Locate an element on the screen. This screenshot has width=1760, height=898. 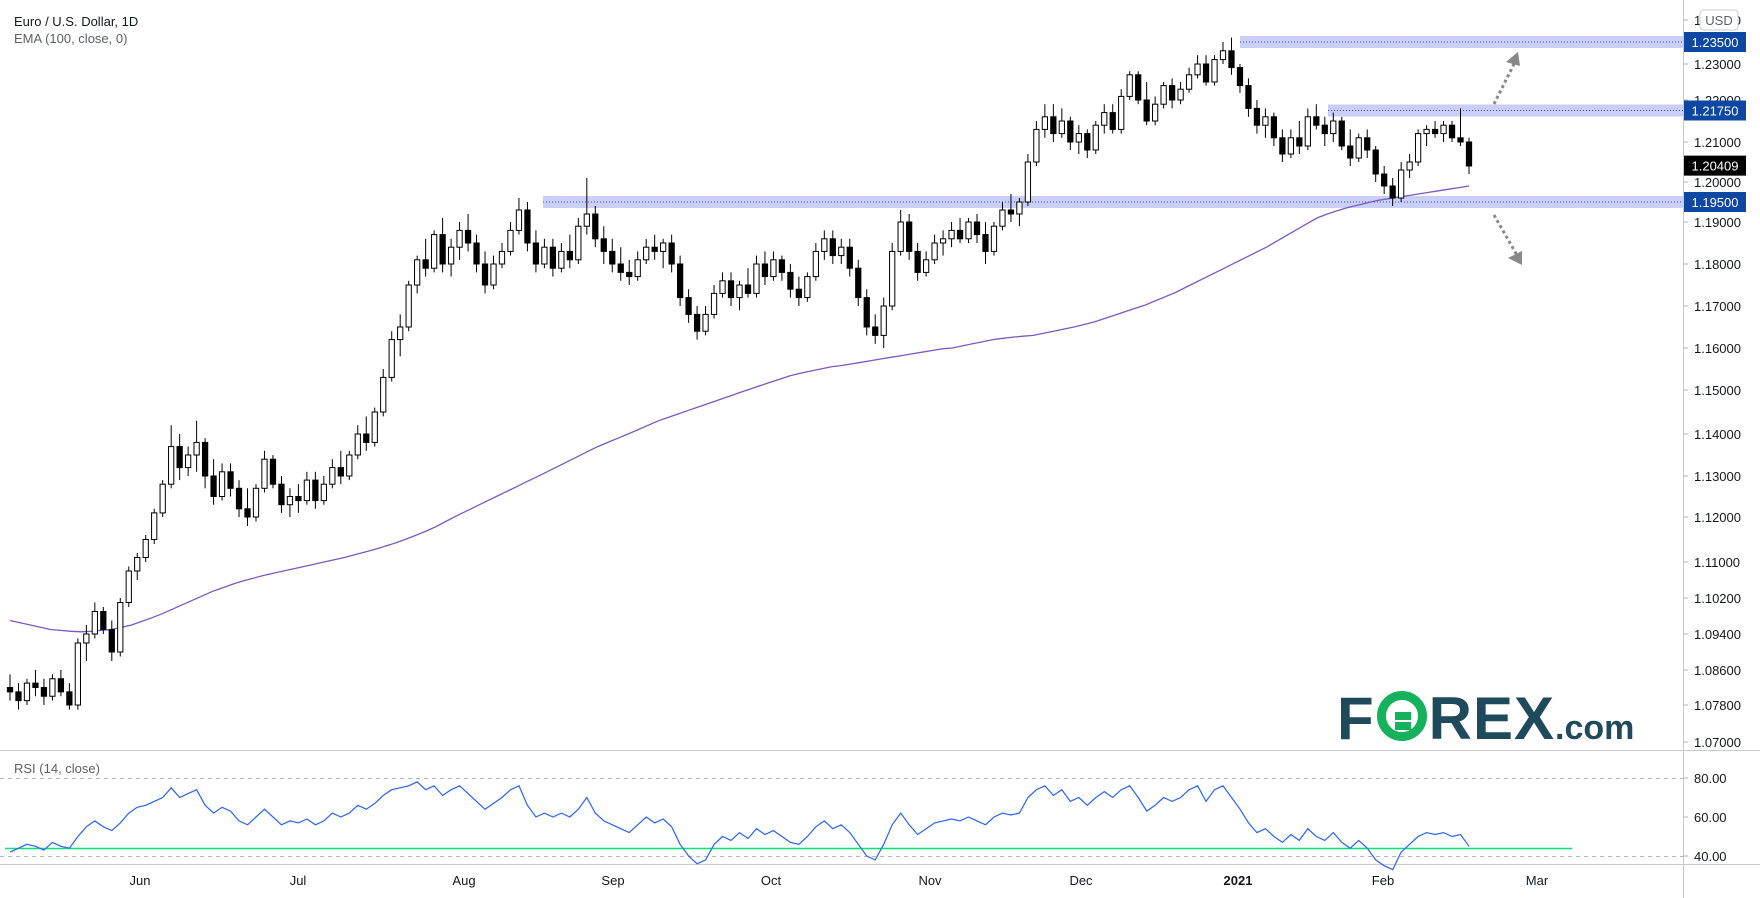
time-tick-label: Aug is located at coordinates (463, 880).